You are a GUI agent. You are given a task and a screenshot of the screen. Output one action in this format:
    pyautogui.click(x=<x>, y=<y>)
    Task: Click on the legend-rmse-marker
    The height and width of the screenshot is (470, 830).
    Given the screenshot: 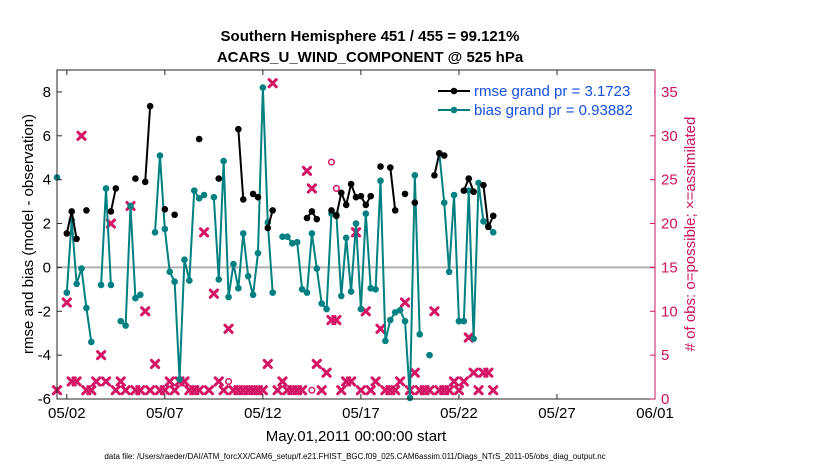 What is the action you would take?
    pyautogui.click(x=454, y=91)
    